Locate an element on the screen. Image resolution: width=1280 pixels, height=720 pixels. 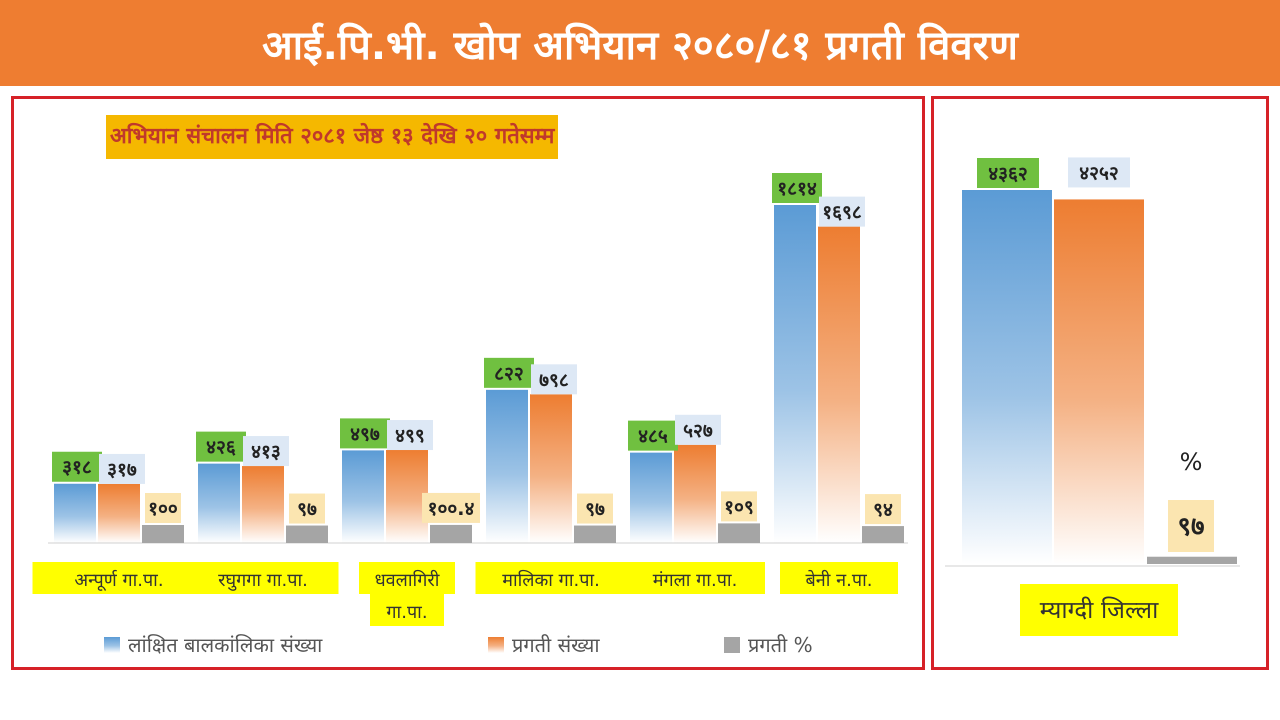
label-target-2: ४९७ is located at coordinates (365, 434).